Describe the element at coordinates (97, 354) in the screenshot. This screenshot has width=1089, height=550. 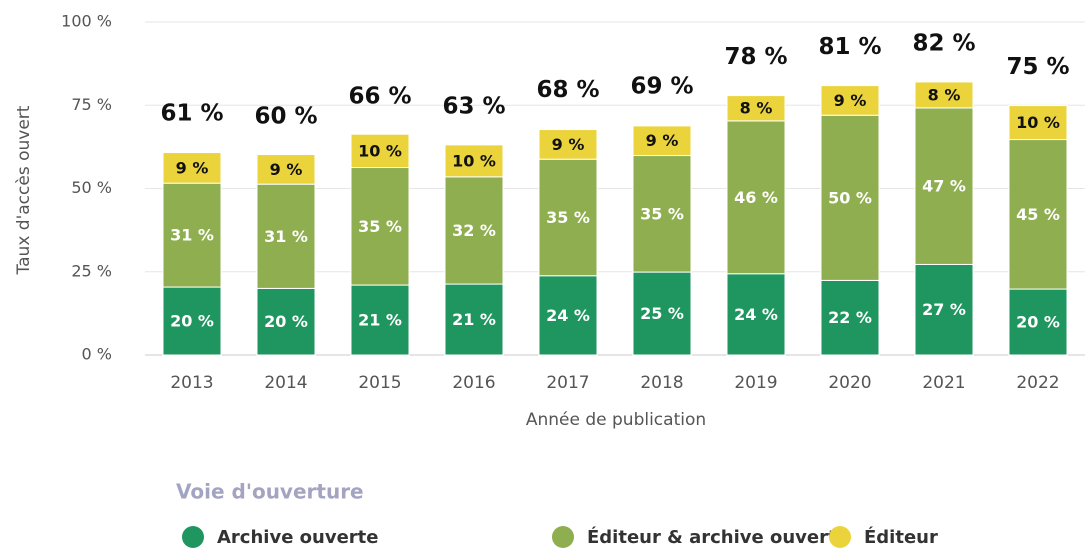
I see `y-tick-label: 0 %` at that location.